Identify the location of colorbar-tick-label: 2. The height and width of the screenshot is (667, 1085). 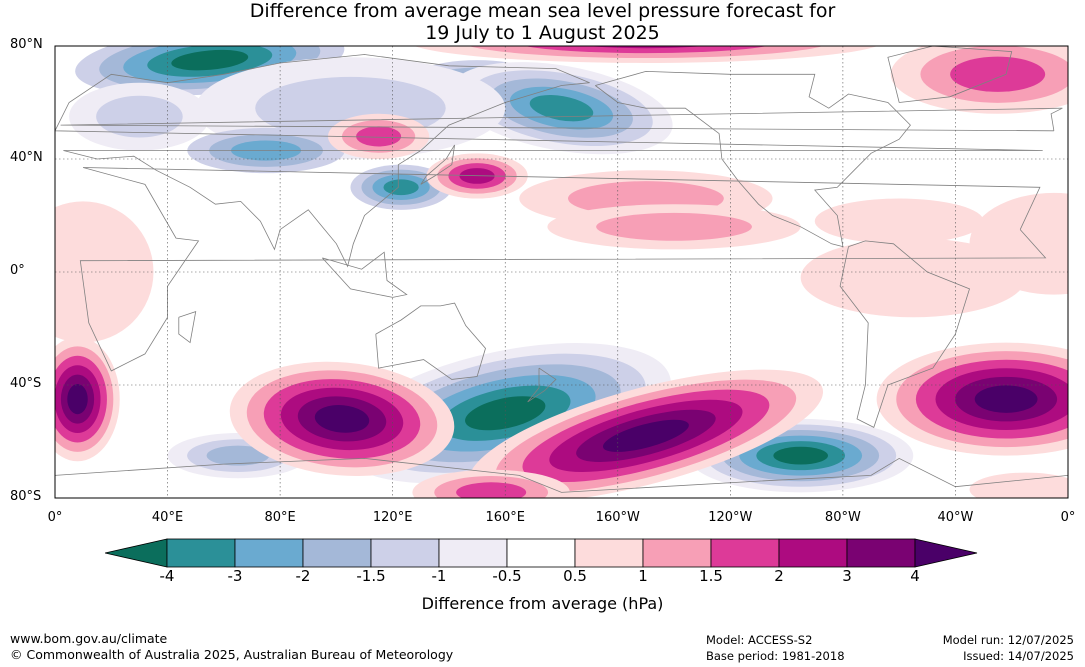
(779, 576).